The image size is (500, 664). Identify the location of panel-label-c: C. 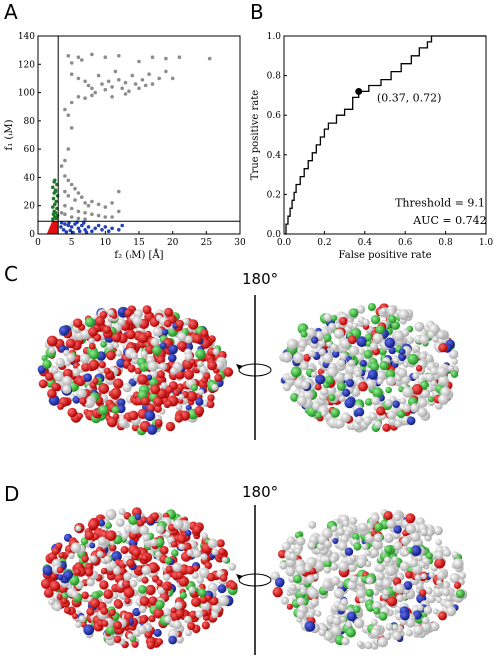
(11, 274).